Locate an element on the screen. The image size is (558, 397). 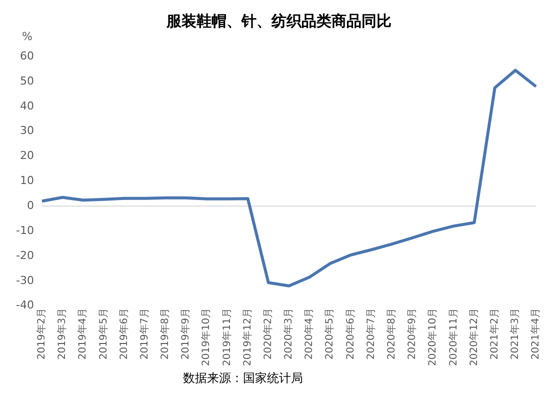
x-tick-label: 2019年3月 is located at coordinates (62, 334).